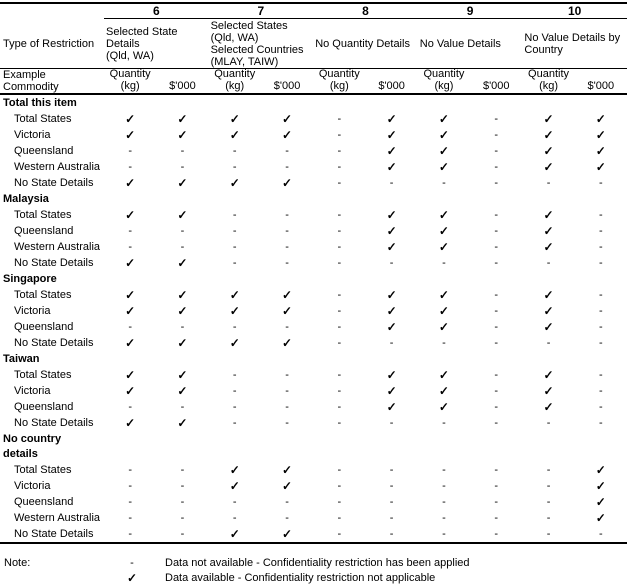 The width and height of the screenshot is (627, 587). I want to click on dash-symbol: -, so click(132, 563).